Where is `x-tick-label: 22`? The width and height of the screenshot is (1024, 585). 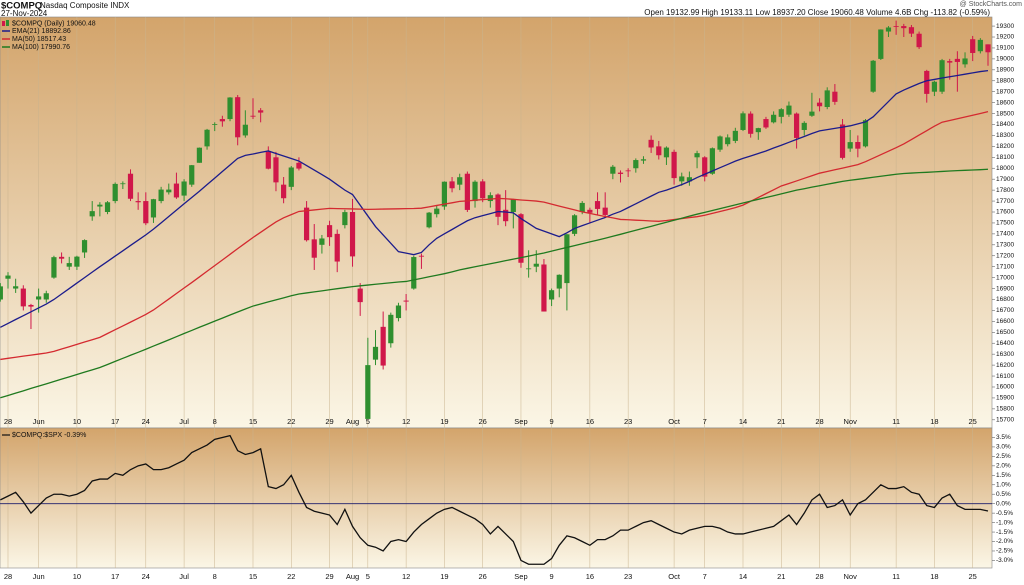 x-tick-label: 22 is located at coordinates (291, 576).